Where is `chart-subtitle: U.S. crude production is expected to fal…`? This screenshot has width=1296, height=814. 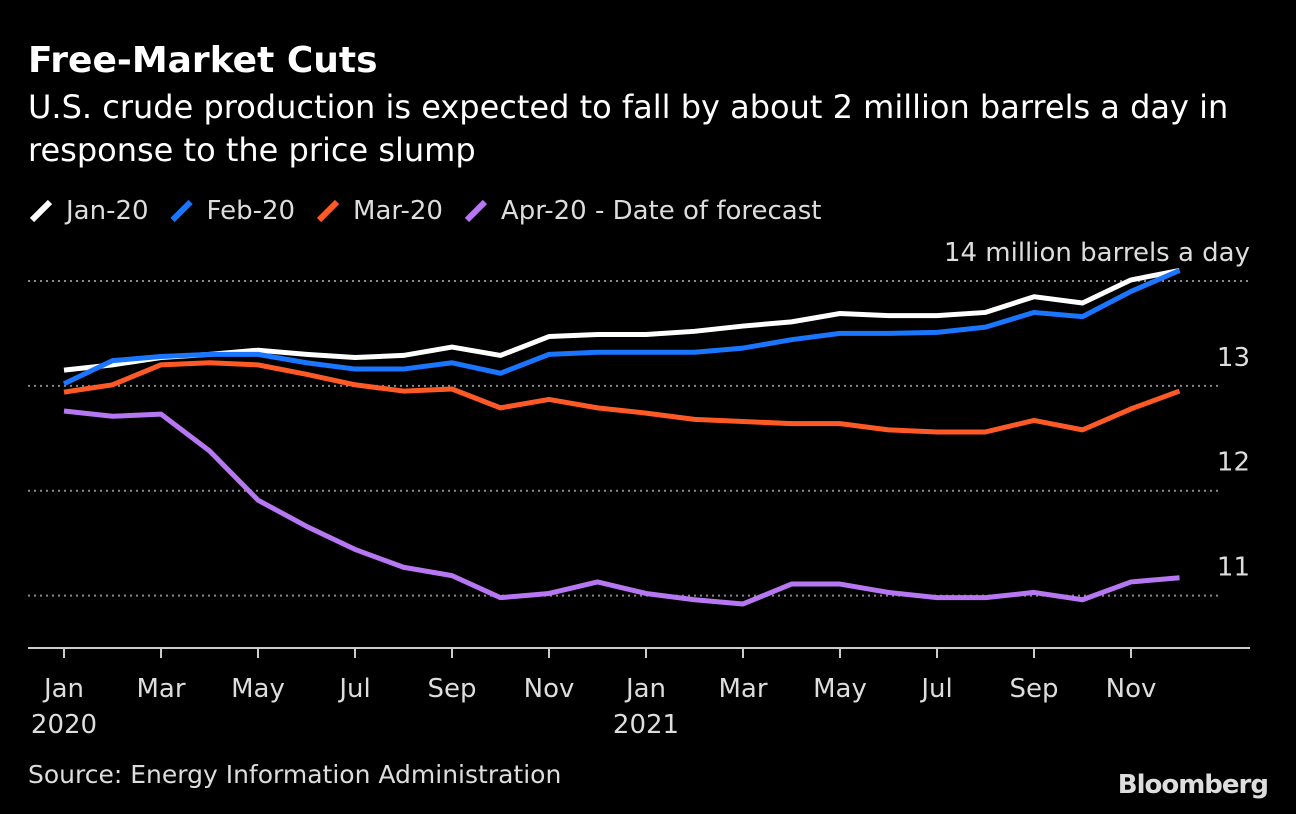
chart-subtitle: U.S. crude production is expected to fal… is located at coordinates (628, 128).